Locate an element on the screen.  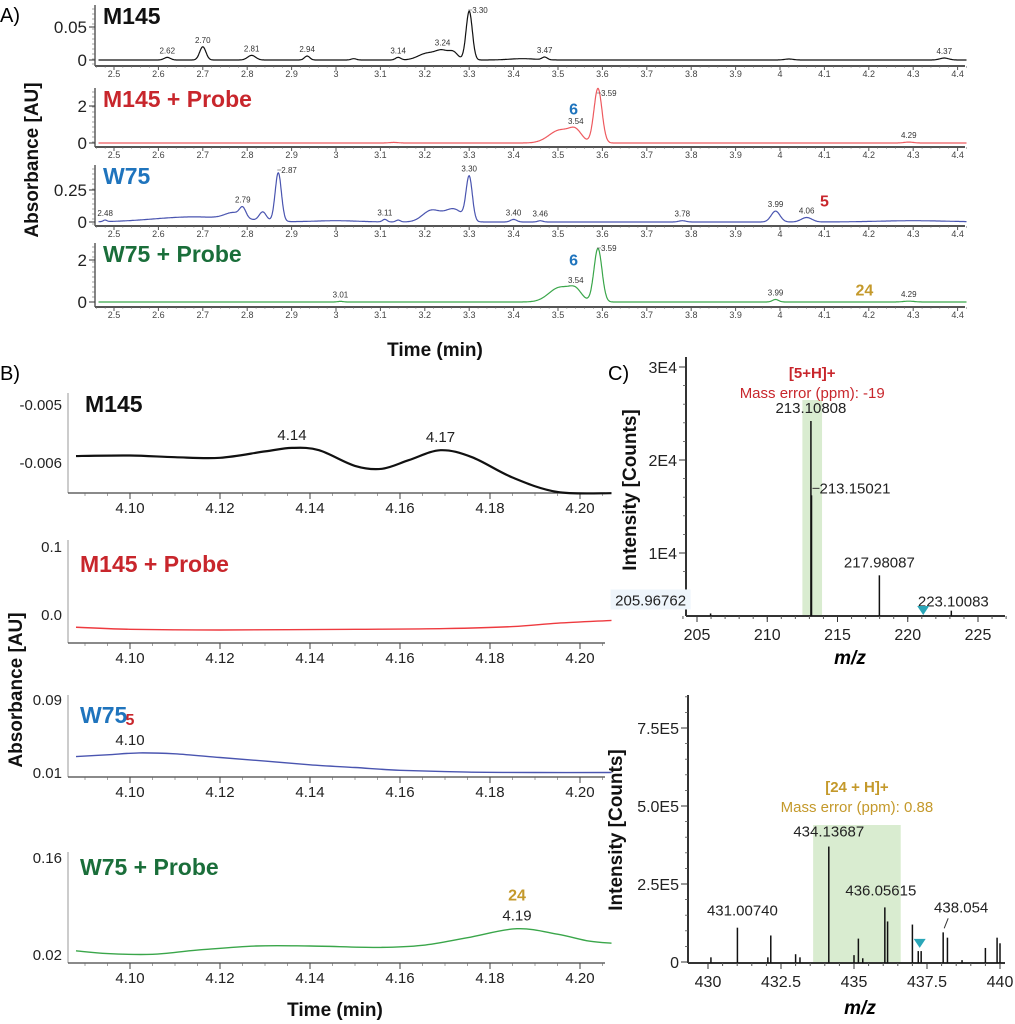
panel-b-x-axis-label: Time (min) is located at coordinates (335, 1010).